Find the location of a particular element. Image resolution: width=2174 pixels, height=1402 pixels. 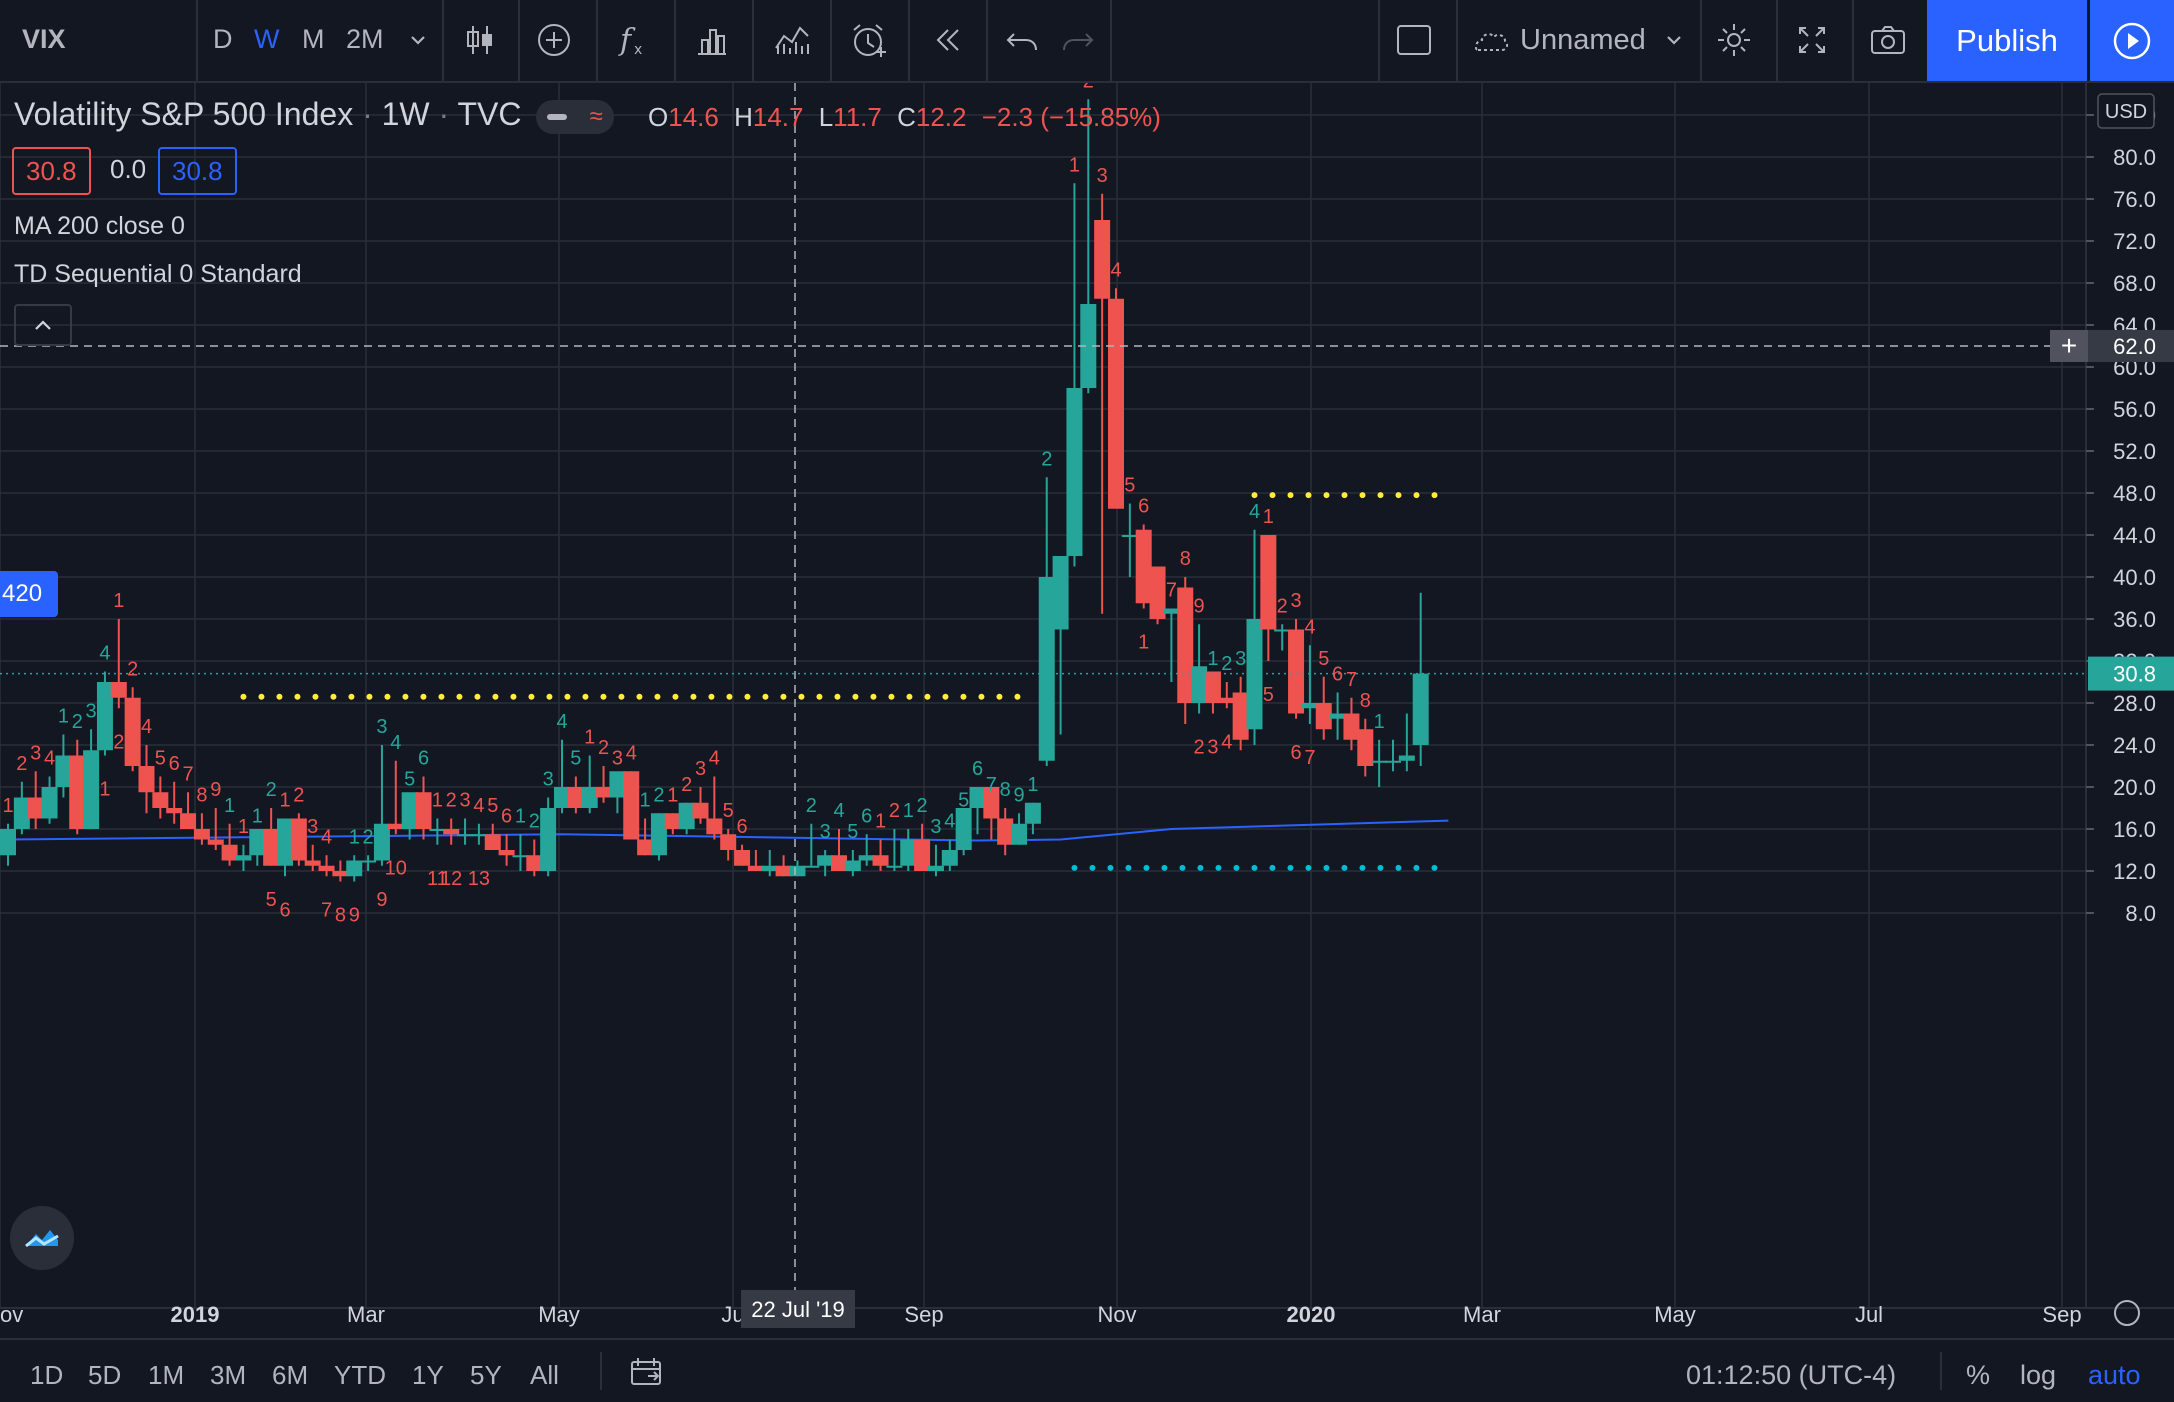

range-3m: 3M is located at coordinates (228, 1375).